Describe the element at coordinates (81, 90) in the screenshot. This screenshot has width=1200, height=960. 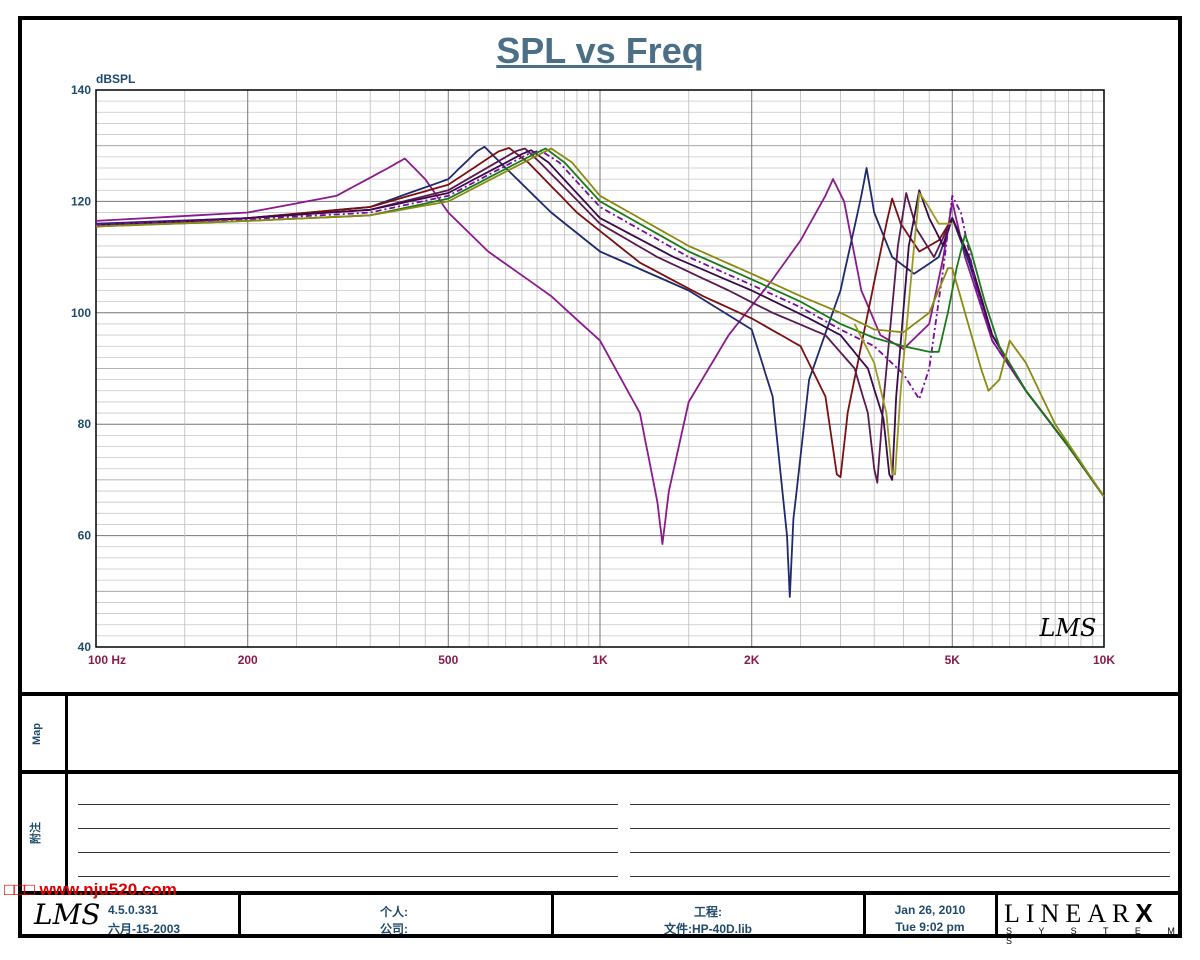
I see `y-tick-label: 140` at that location.